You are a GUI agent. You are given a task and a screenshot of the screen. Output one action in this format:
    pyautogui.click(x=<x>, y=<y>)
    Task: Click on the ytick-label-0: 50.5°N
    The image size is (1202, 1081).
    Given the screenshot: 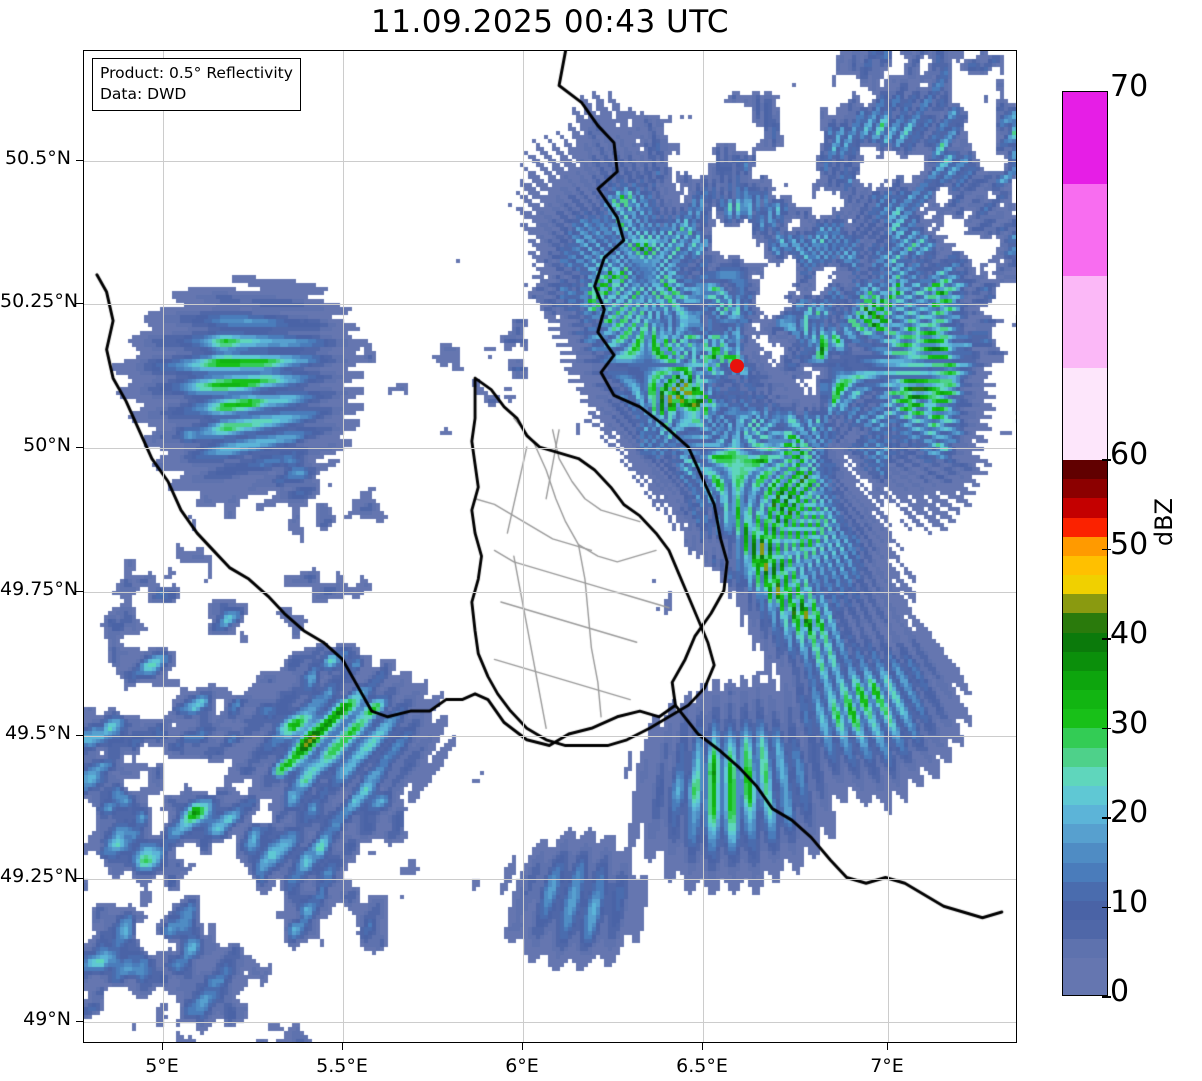 What is the action you would take?
    pyautogui.click(x=37, y=158)
    